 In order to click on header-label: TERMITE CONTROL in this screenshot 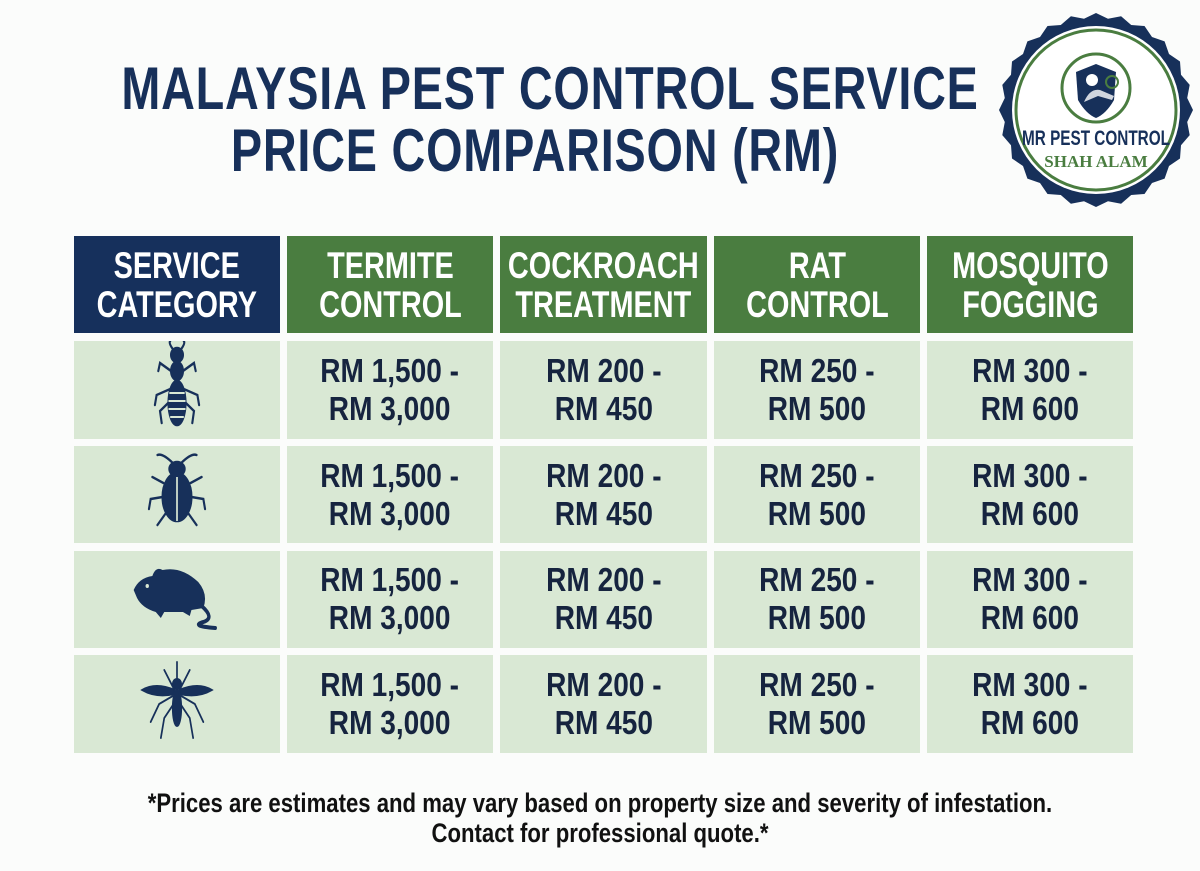, I will do `click(390, 284)`.